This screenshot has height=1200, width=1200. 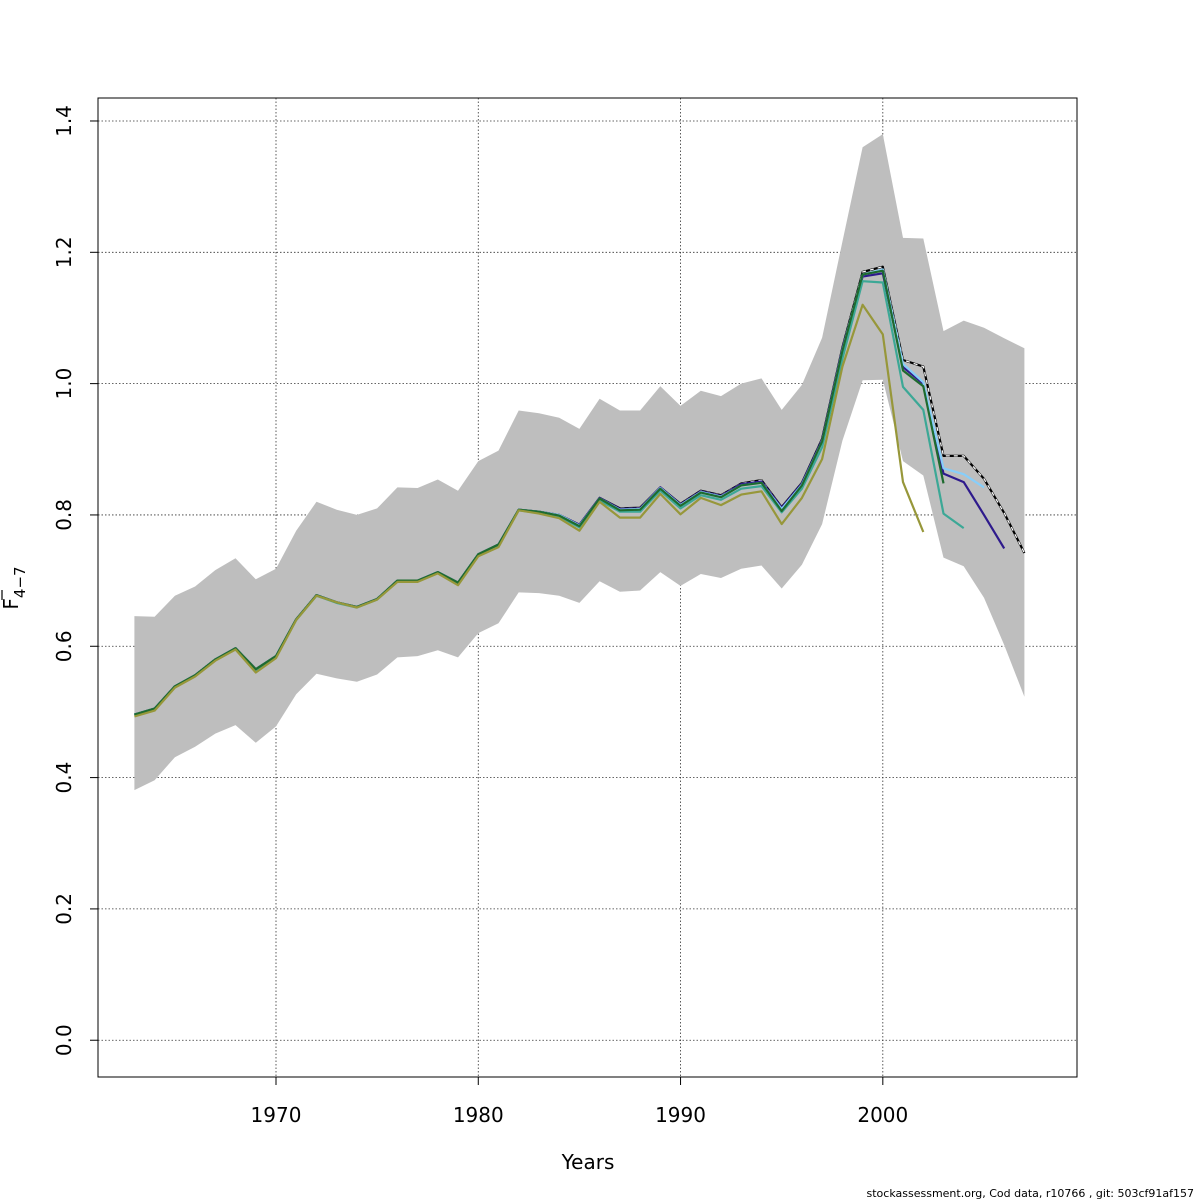 I want to click on y-tick-label-4: 0.8, so click(x=64, y=515).